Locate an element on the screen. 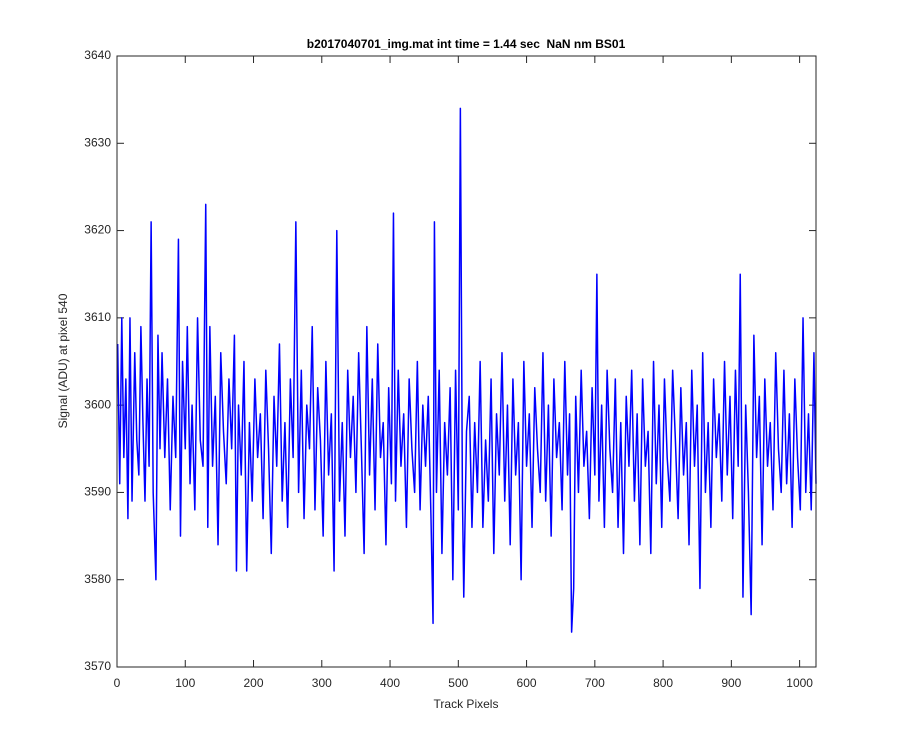  x-tick-label: 900 is located at coordinates (731, 683).